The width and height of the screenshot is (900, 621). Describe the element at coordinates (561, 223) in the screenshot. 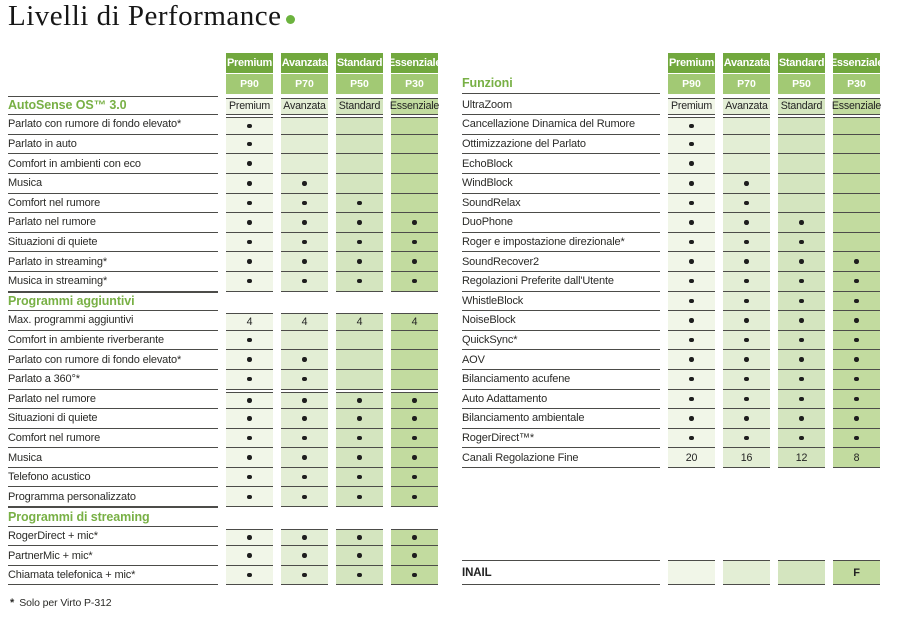

I see `row-label: DuoPhone` at that location.